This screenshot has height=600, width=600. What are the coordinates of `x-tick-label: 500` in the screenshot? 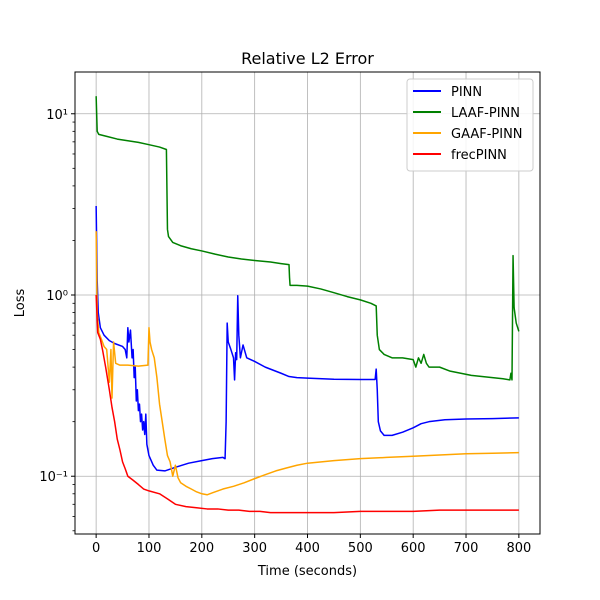 It's located at (360, 548).